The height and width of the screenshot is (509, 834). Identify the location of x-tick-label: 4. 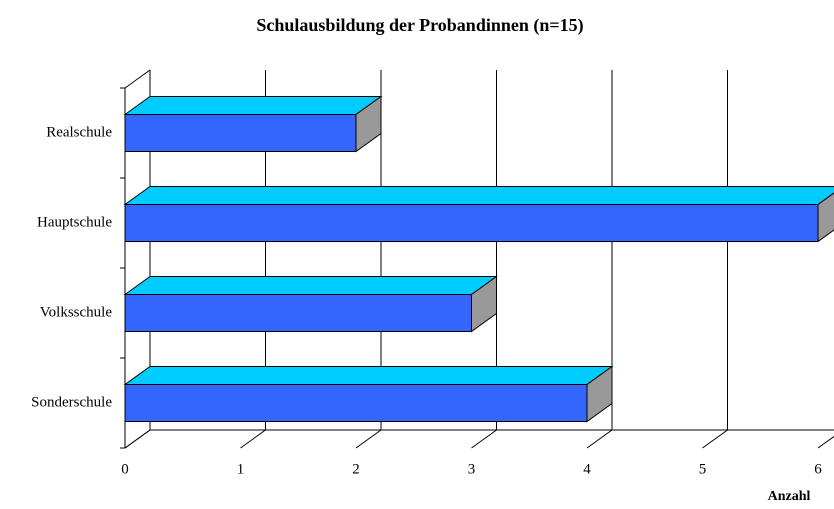
(587, 469).